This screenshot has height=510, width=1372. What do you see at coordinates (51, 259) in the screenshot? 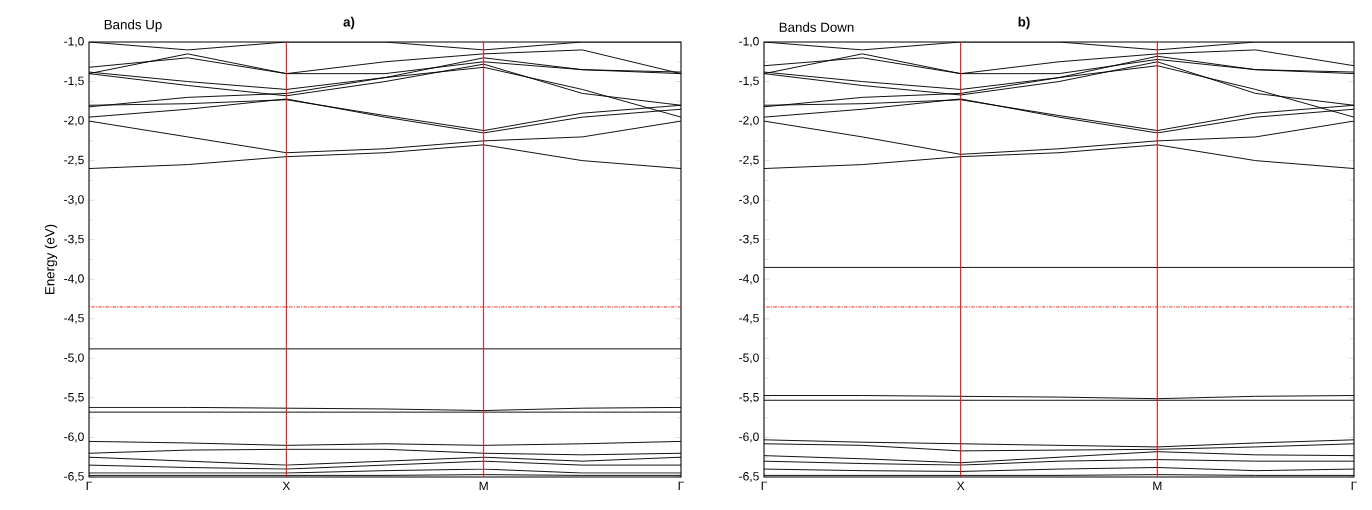
I see `y-axis-title: Energy (eV)` at bounding box center [51, 259].